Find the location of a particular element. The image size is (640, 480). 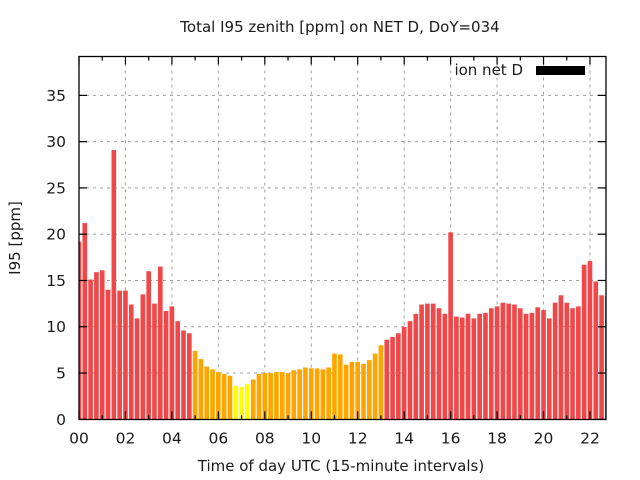

legend: ion net D is located at coordinates (519, 70).